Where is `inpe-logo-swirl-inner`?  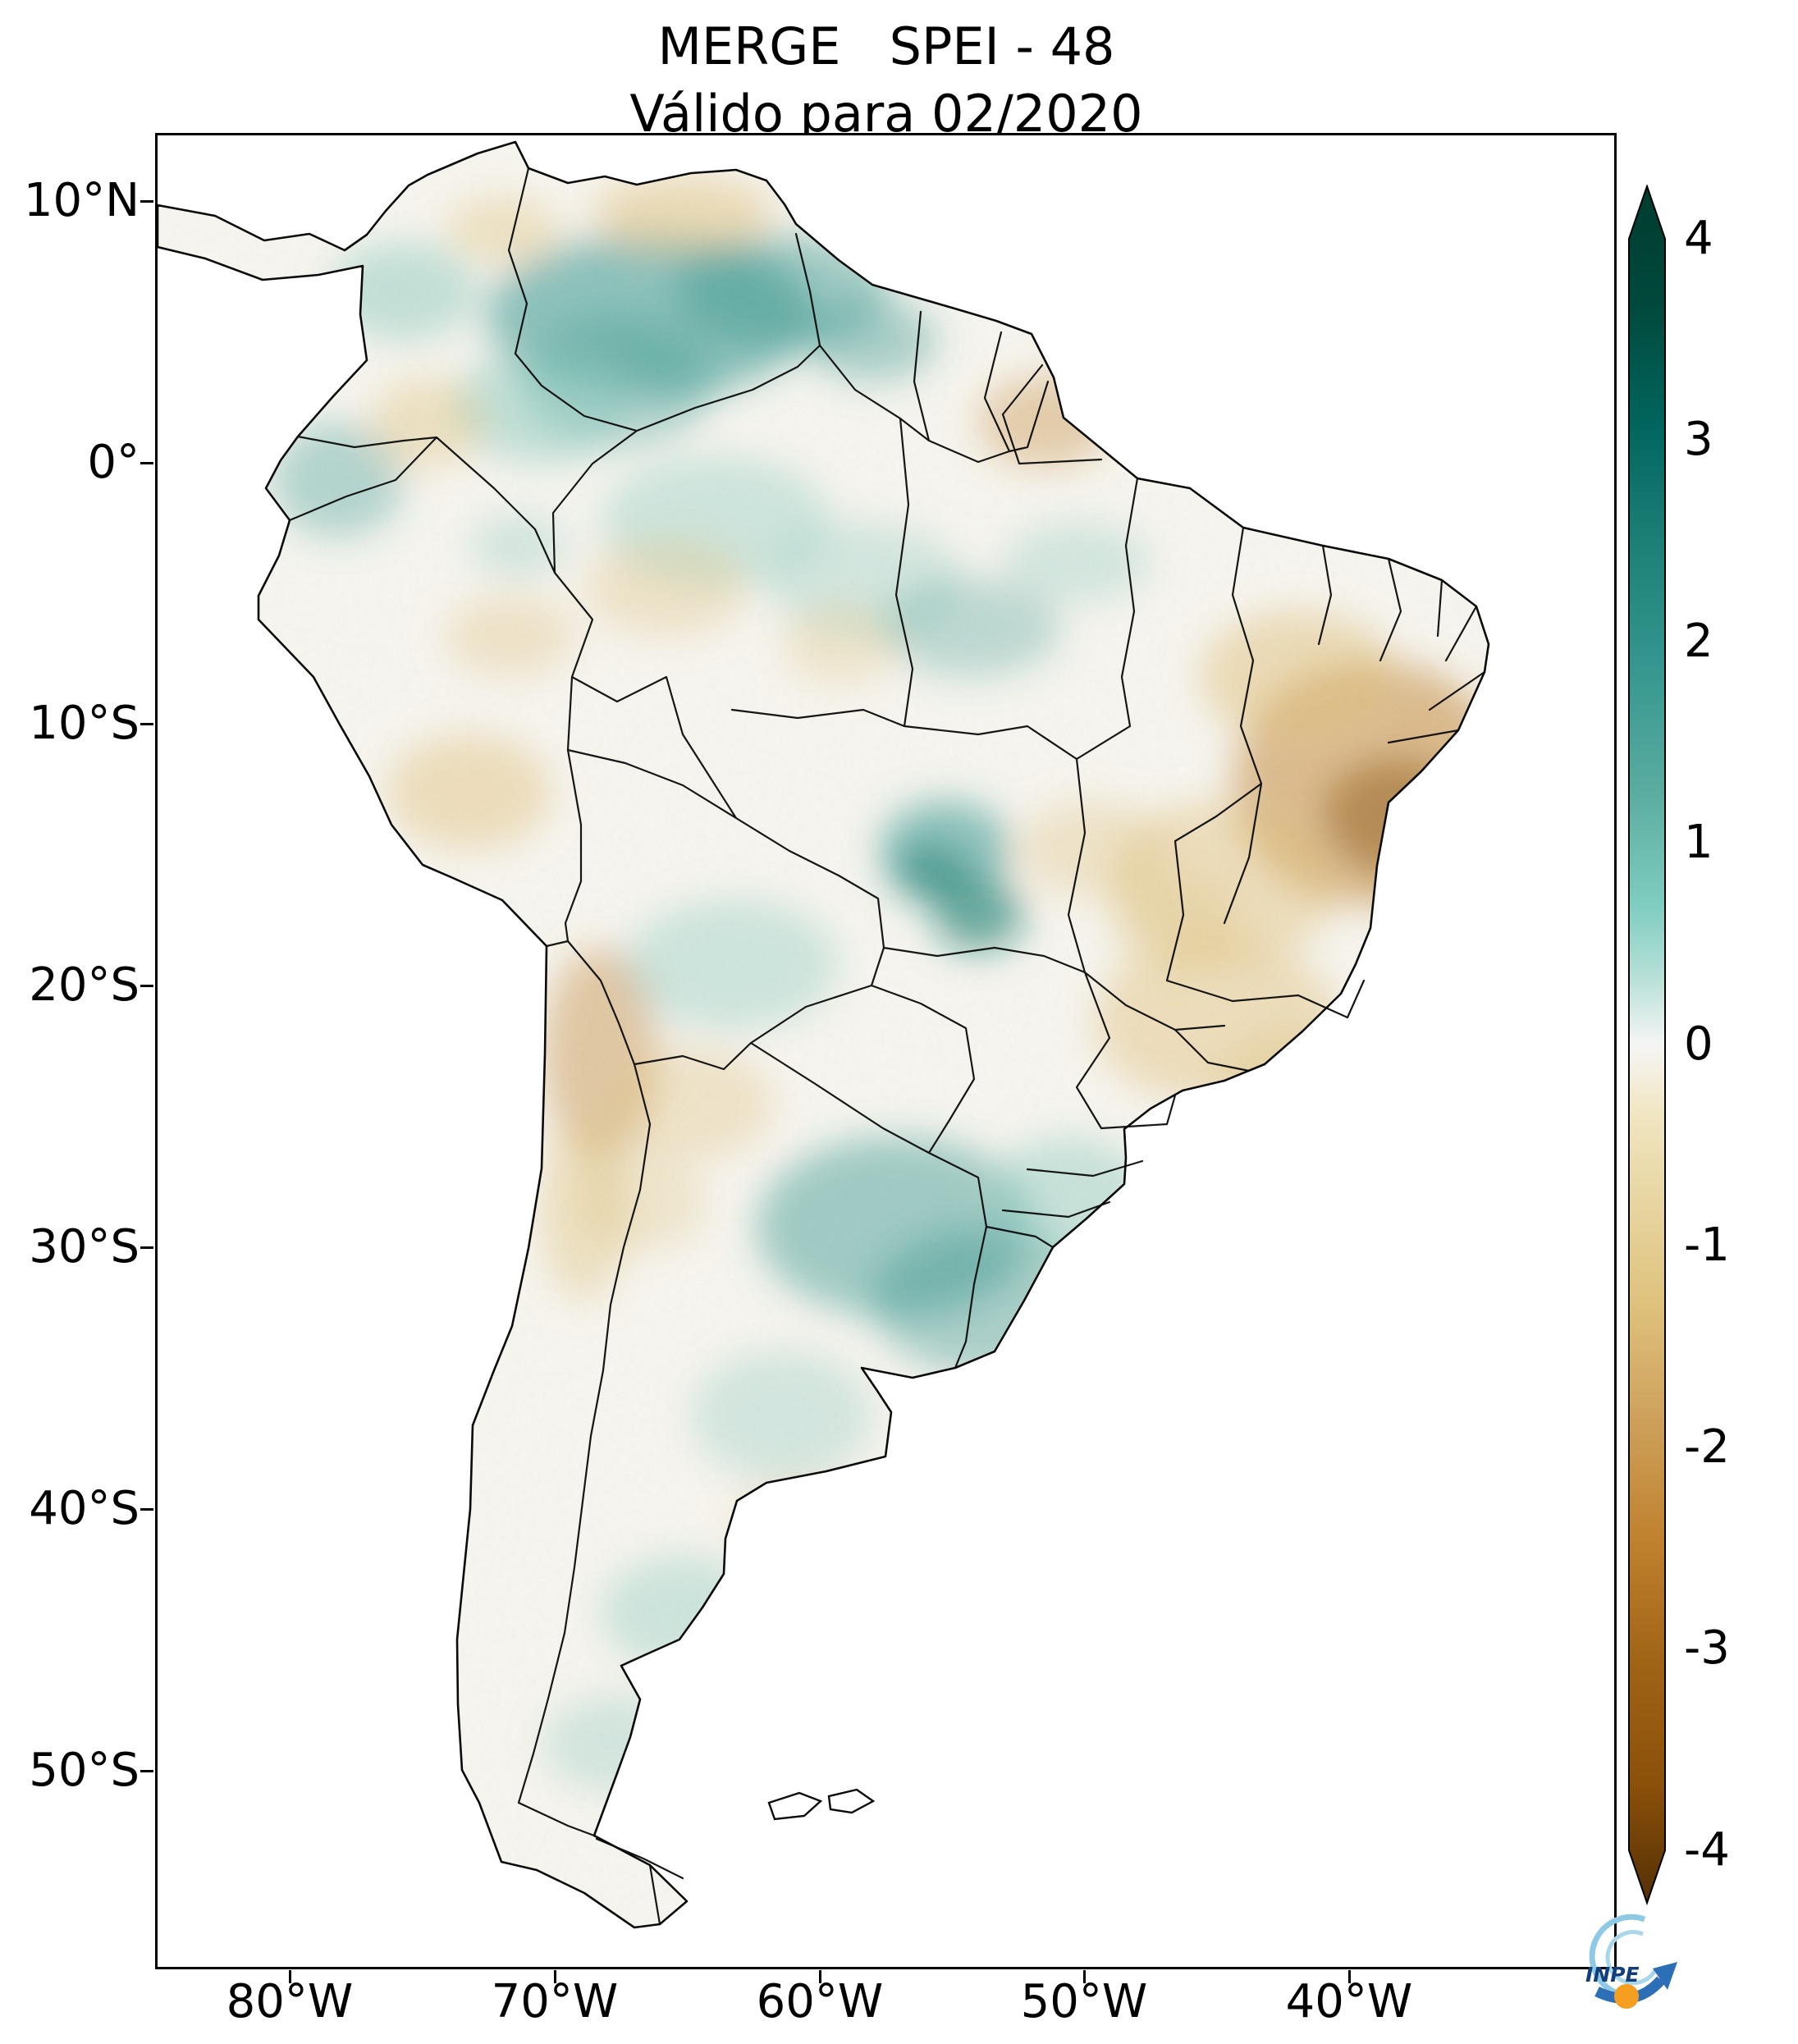
inpe-logo-swirl-inner is located at coordinates (1631, 1958).